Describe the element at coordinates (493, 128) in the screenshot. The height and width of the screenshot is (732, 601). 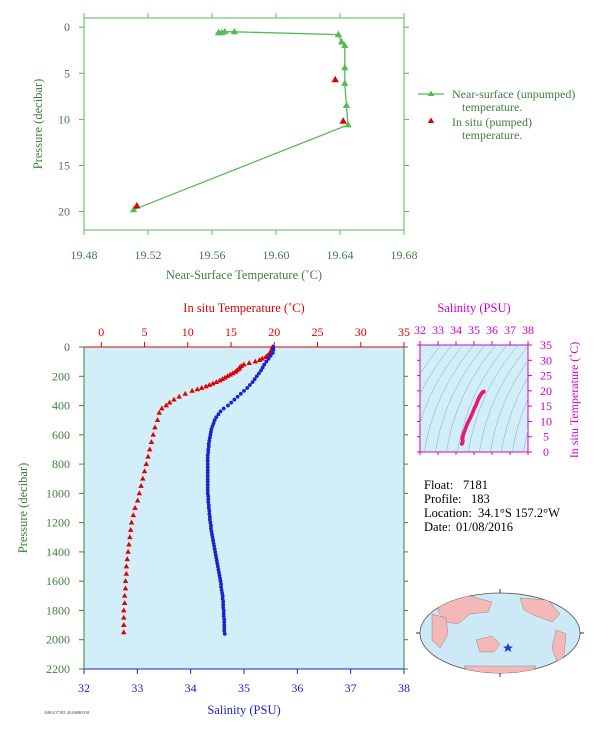
I see `legend-in-situ-label: In situ (pumped) temperature.` at that location.